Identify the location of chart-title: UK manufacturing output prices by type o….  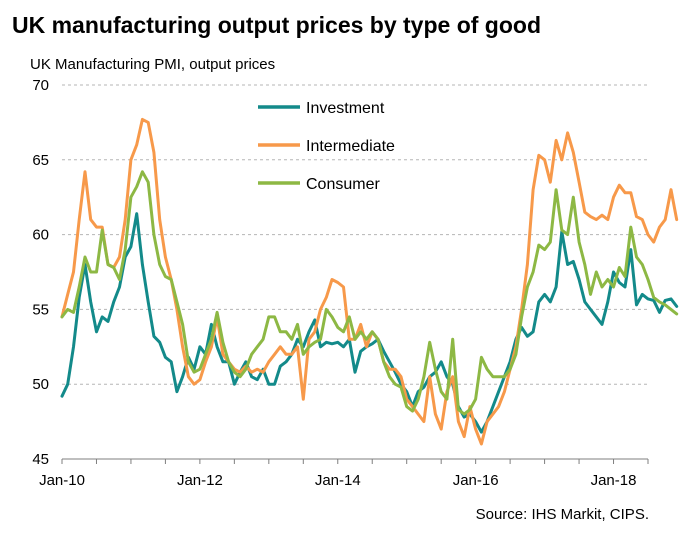
(276, 25).